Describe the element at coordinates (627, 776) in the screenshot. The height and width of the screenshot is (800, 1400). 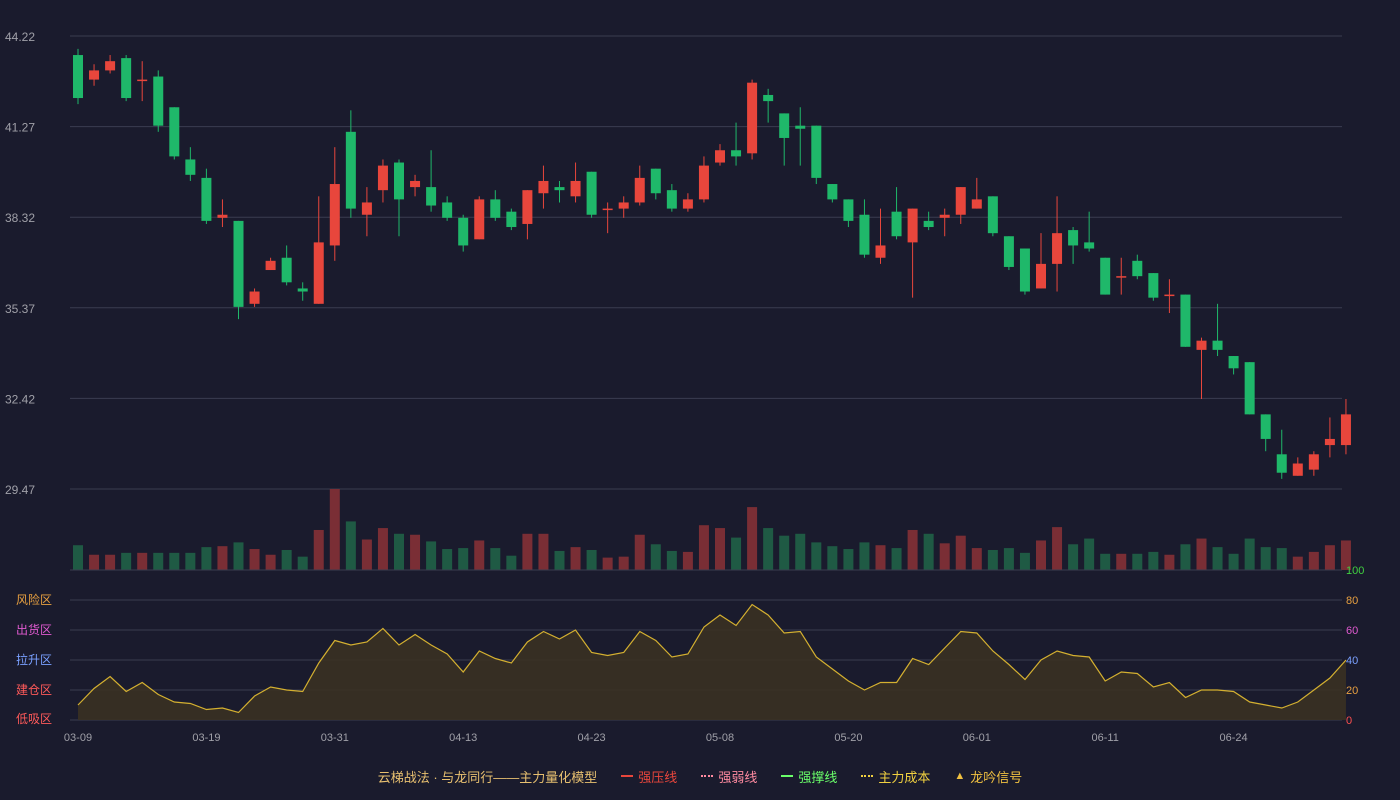
I see `solid-line-swatch-icon` at that location.